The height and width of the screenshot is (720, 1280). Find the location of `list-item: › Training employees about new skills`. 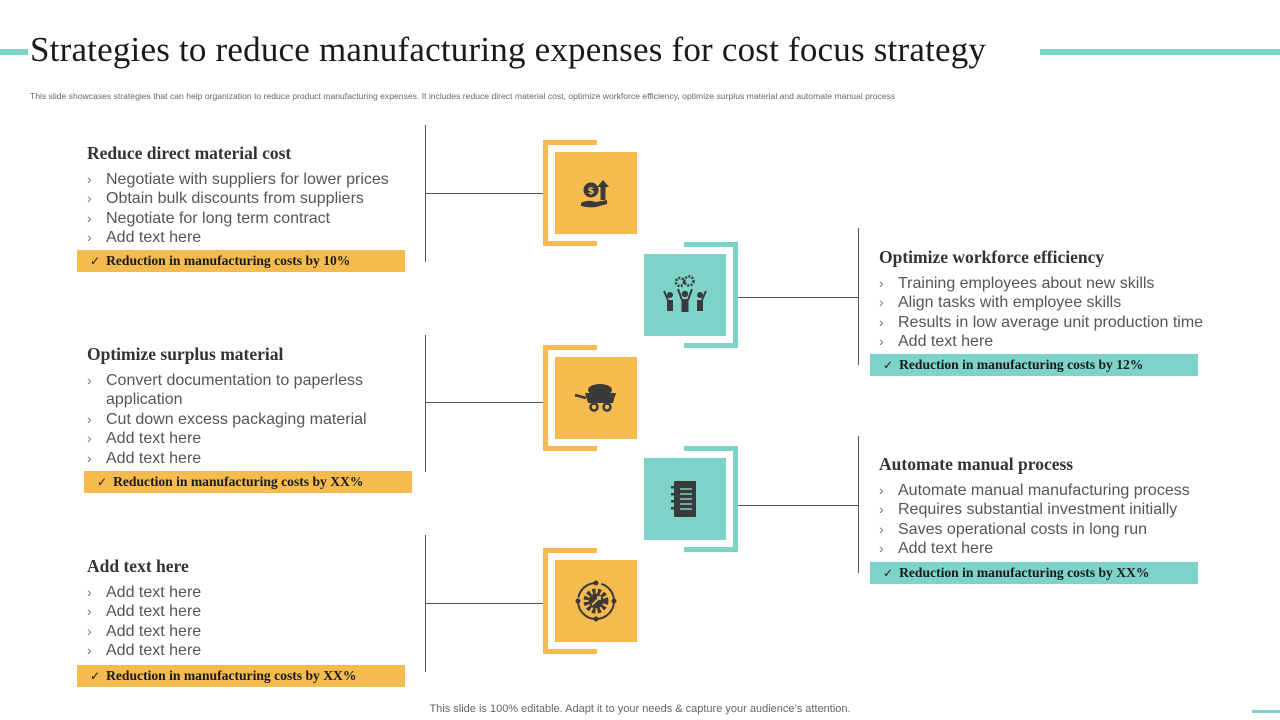

list-item: › Training employees about new skills is located at coordinates (1017, 283).